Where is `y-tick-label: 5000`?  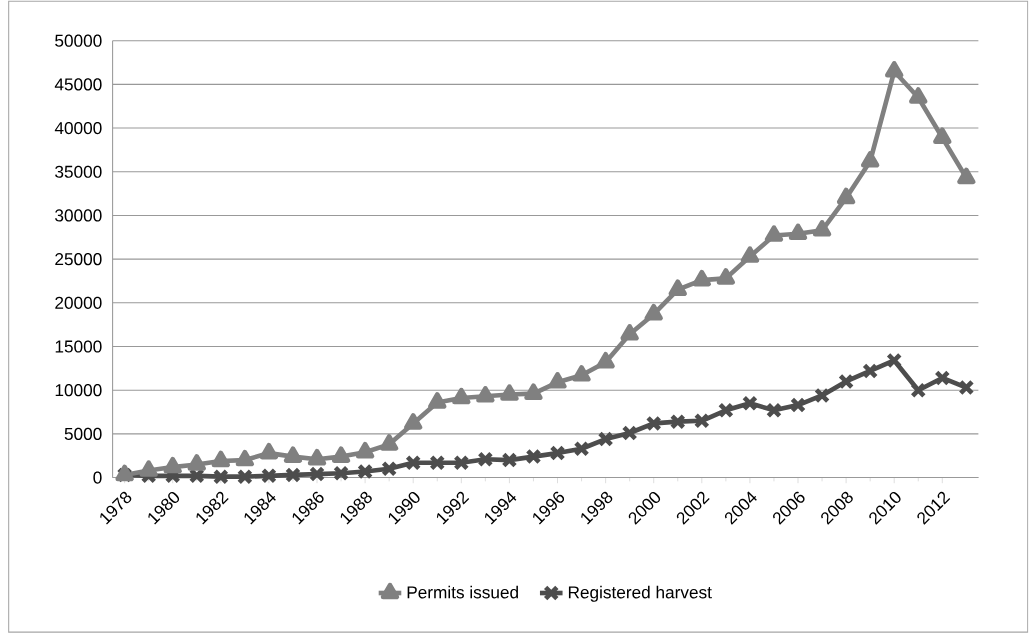
y-tick-label: 5000 is located at coordinates (83, 433).